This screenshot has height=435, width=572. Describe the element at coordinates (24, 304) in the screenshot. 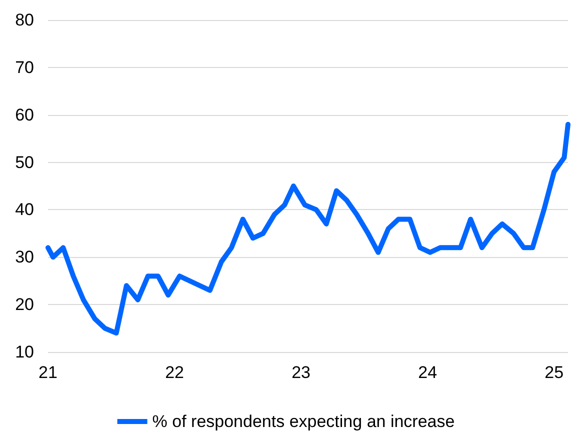

I see `y-tick-label: 20` at that location.